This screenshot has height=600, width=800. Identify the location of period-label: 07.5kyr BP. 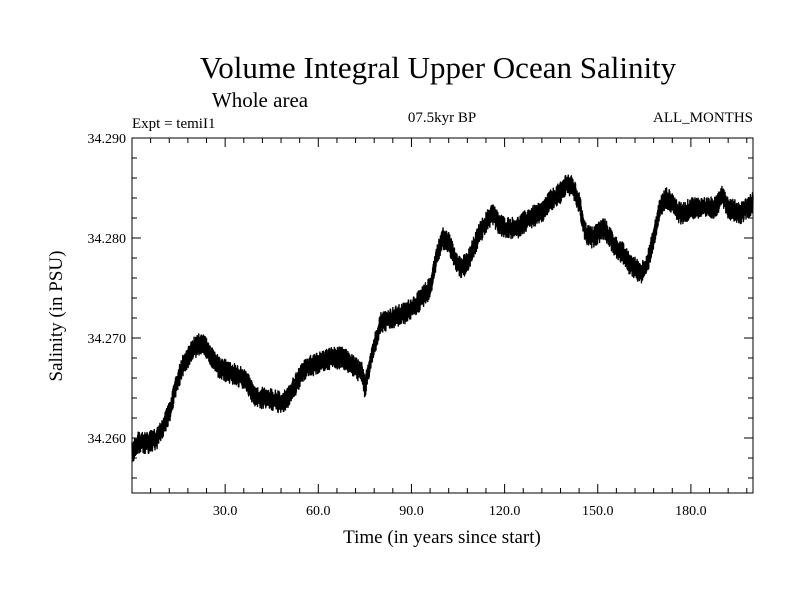
(442, 118).